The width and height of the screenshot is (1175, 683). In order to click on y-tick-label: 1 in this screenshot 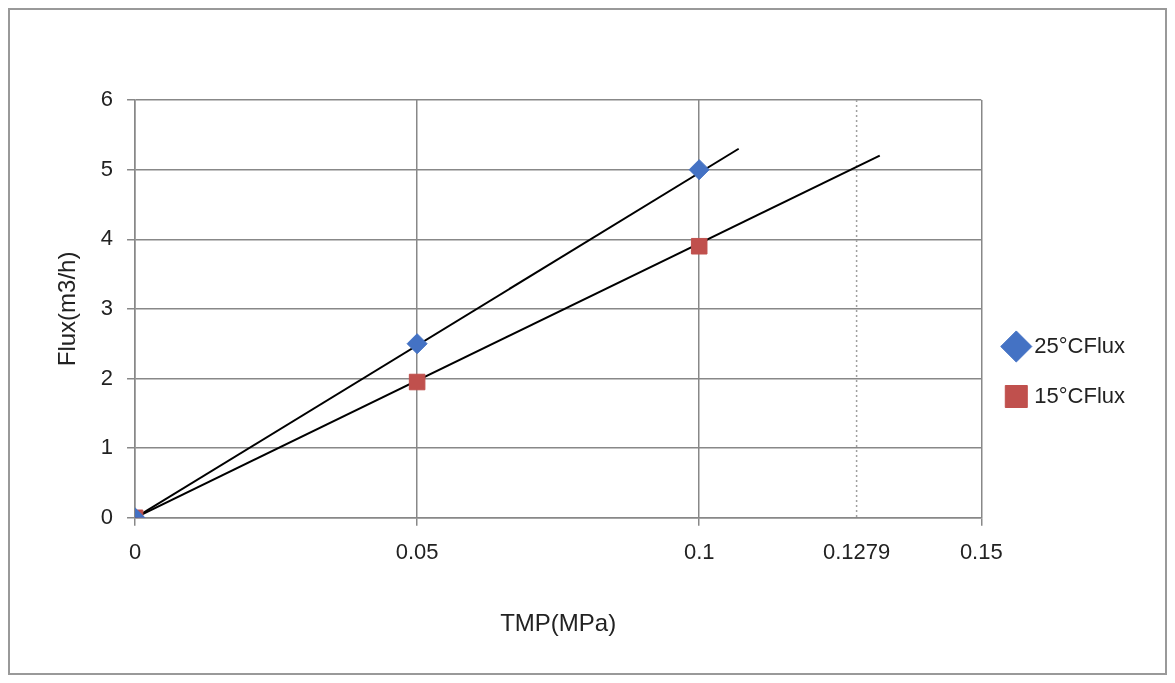, I will do `click(107, 447)`.